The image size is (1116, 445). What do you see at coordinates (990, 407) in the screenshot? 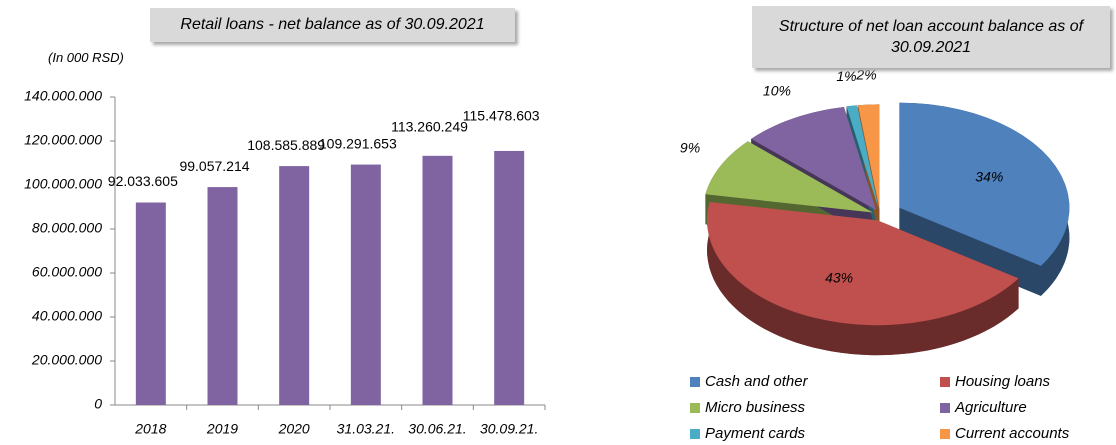
I see `legend-label: Agriculture` at bounding box center [990, 407].